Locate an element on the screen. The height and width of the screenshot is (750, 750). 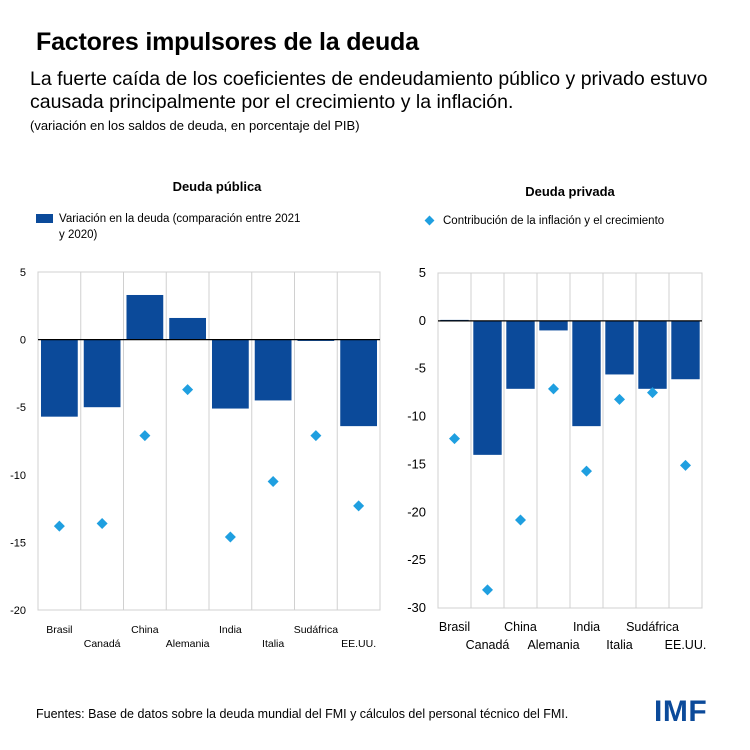
legend-diamond-swatch is located at coordinates (429, 220).